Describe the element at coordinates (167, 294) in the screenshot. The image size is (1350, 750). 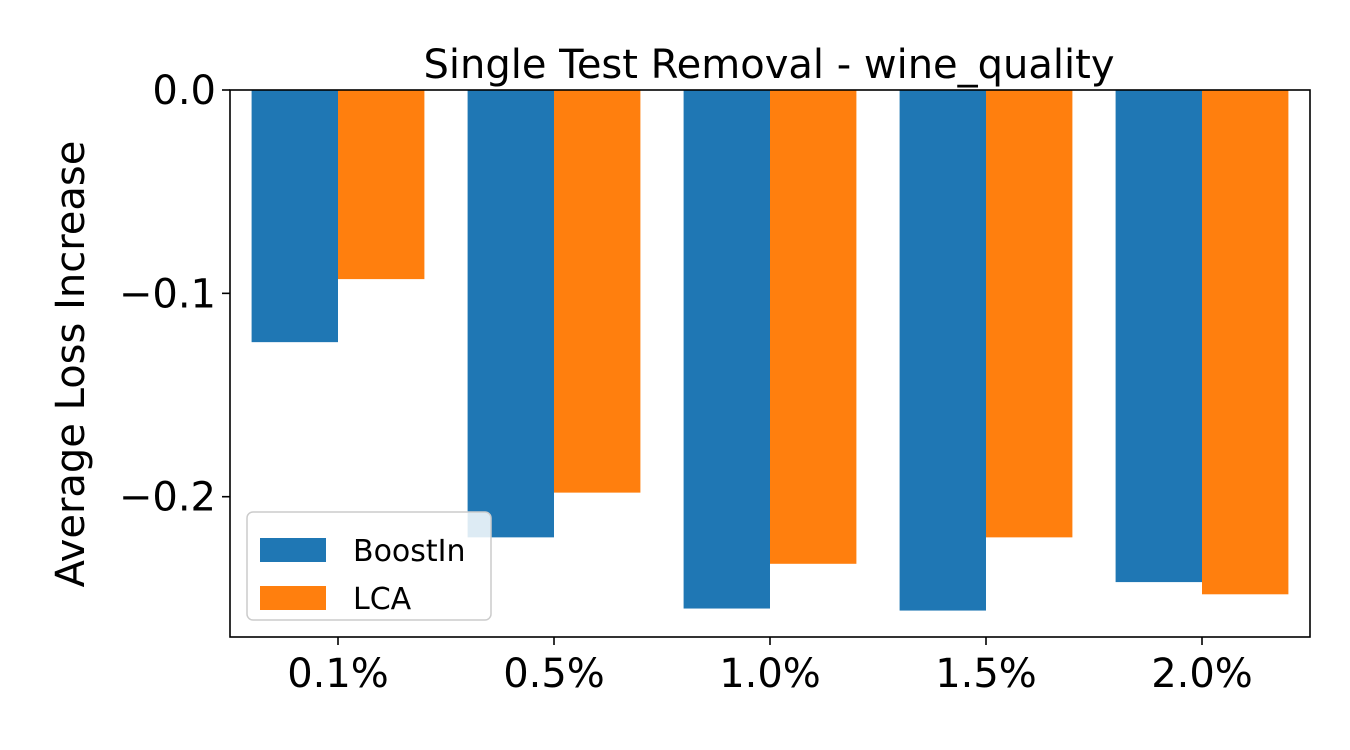
I see `y-tick-label: −0.1` at that location.